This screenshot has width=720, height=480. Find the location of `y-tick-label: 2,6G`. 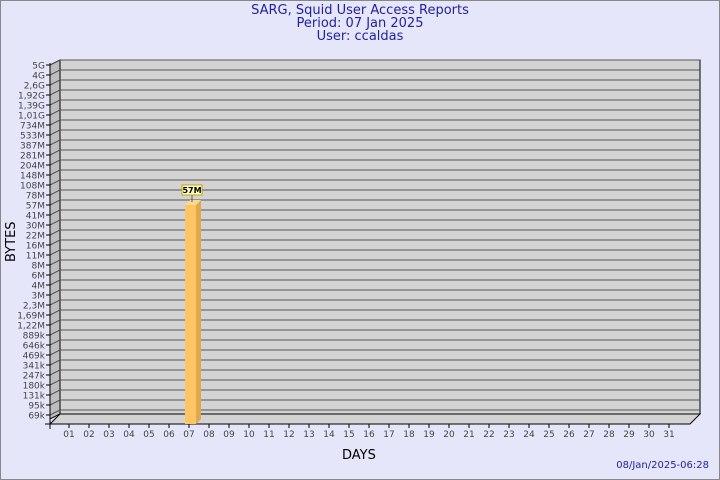

y-tick-label: 2,6G is located at coordinates (34, 87).